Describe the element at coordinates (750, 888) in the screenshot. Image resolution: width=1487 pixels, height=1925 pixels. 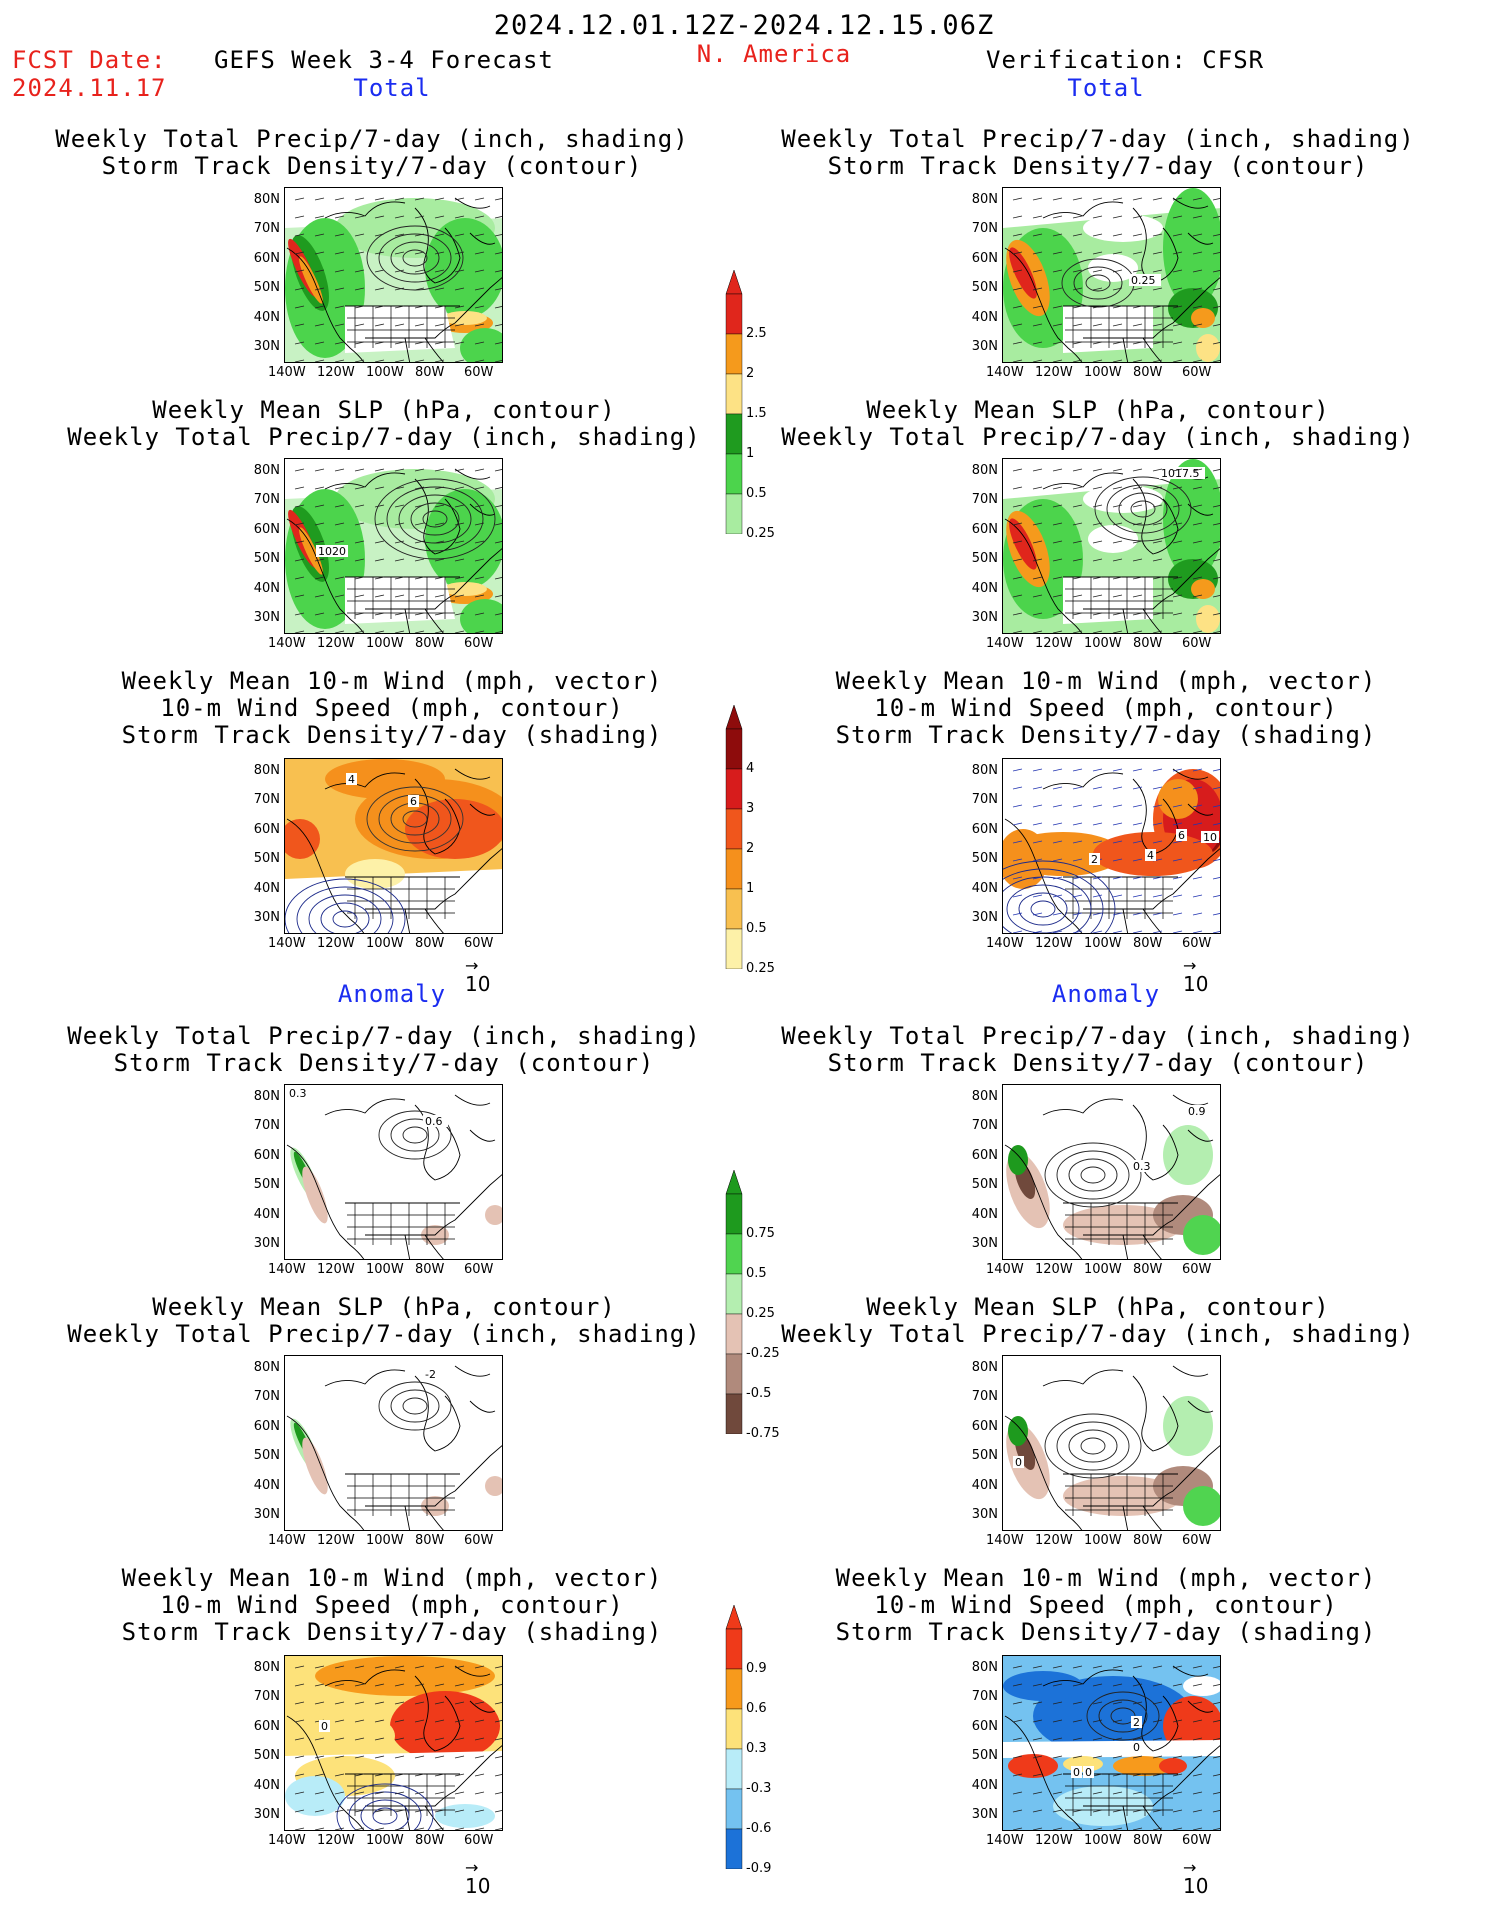
I see `colorbar-tick-label: 1` at that location.